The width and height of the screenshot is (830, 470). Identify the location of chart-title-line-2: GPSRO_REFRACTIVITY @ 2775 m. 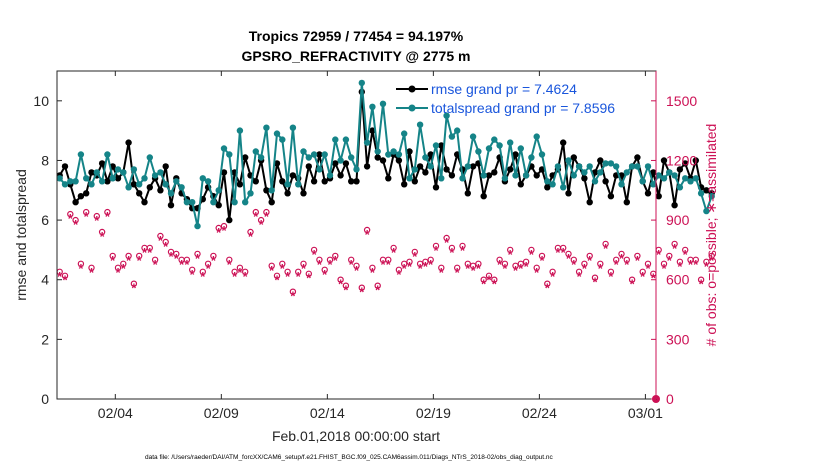
(356, 56).